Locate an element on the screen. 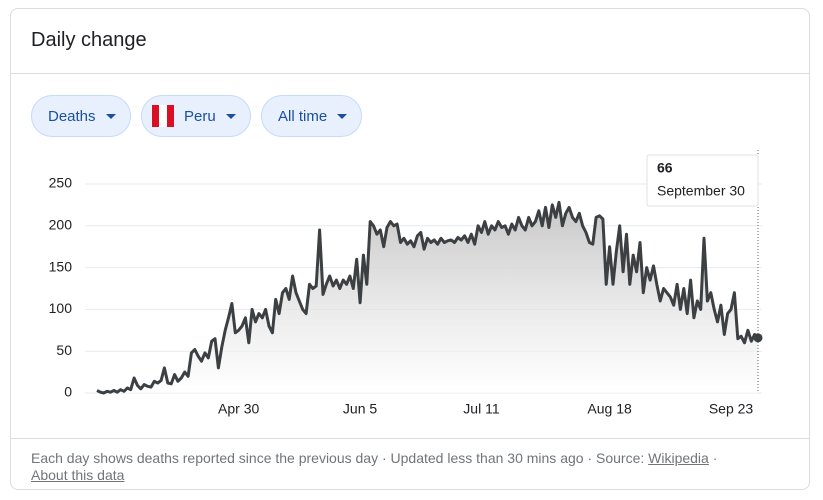 This screenshot has height=500, width=823. metric-dropdown: Deaths is located at coordinates (81, 116).